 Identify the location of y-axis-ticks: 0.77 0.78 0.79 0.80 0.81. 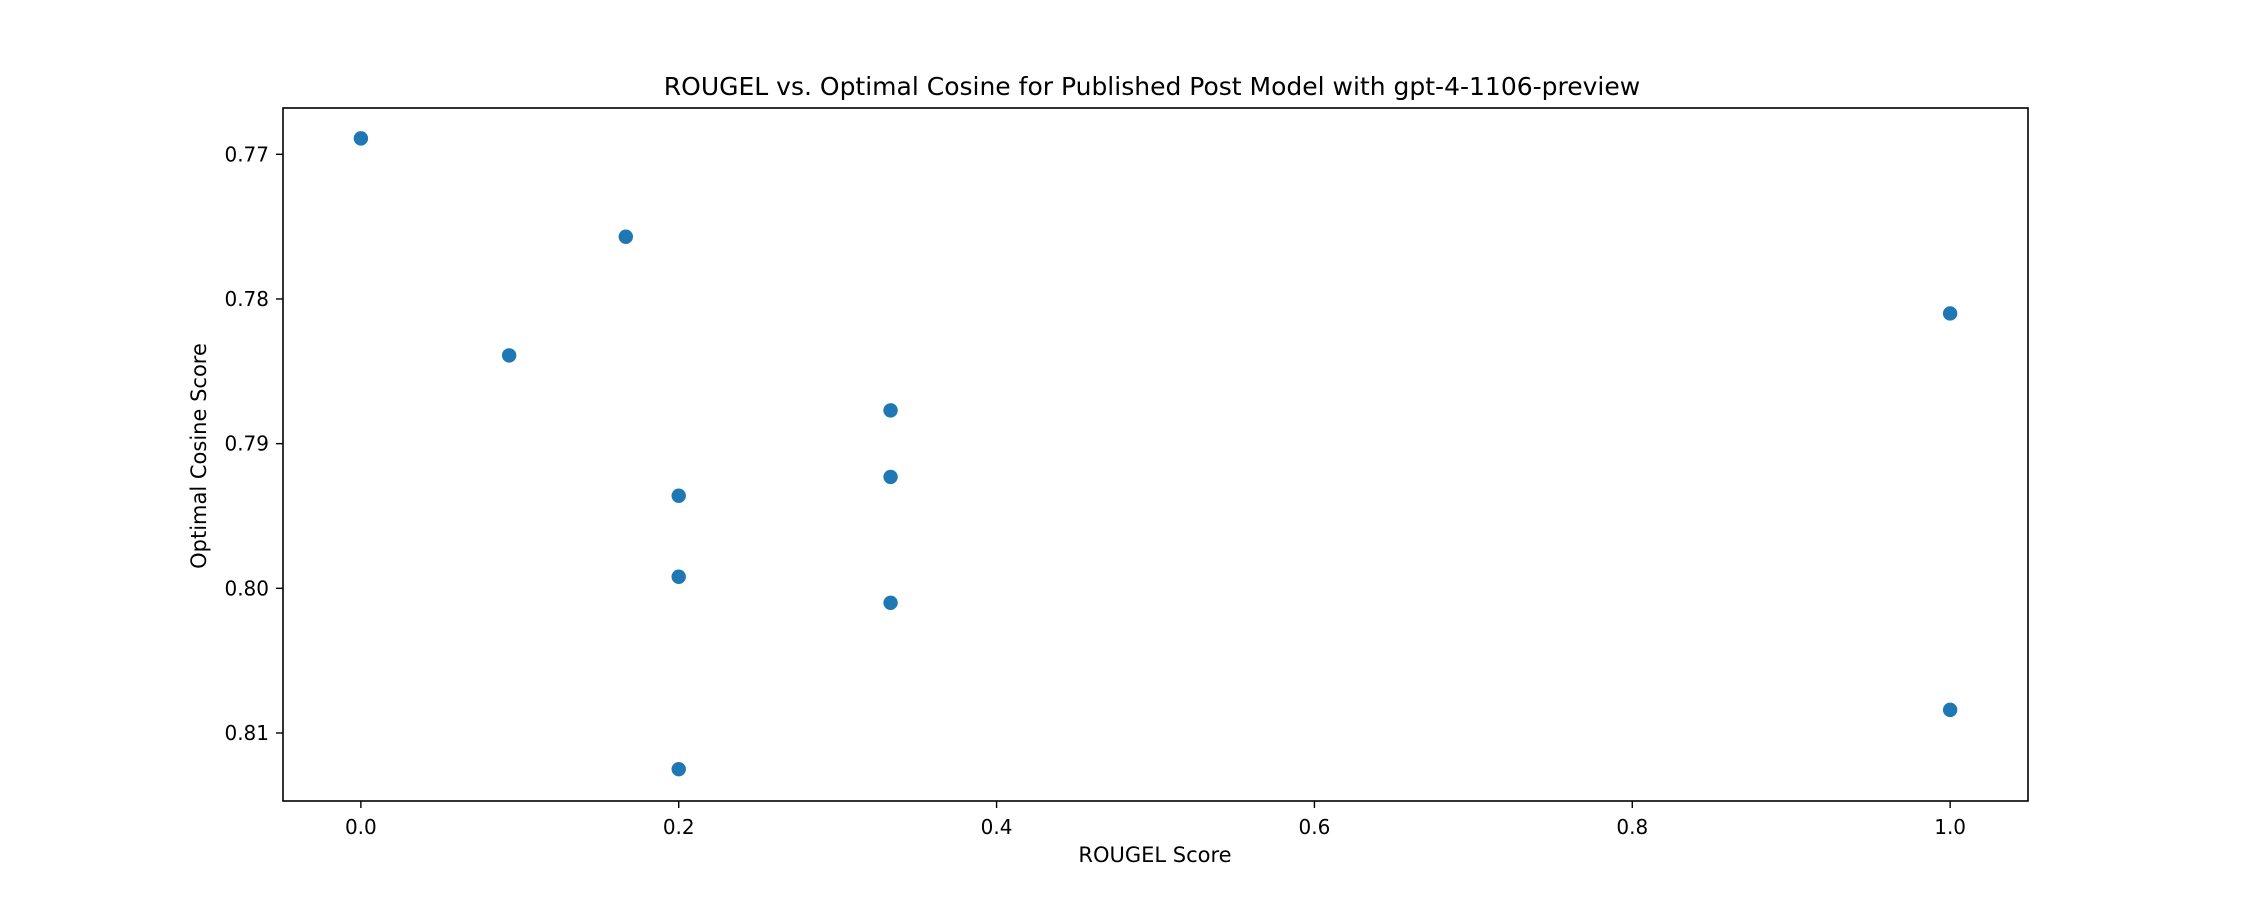
(253, 443).